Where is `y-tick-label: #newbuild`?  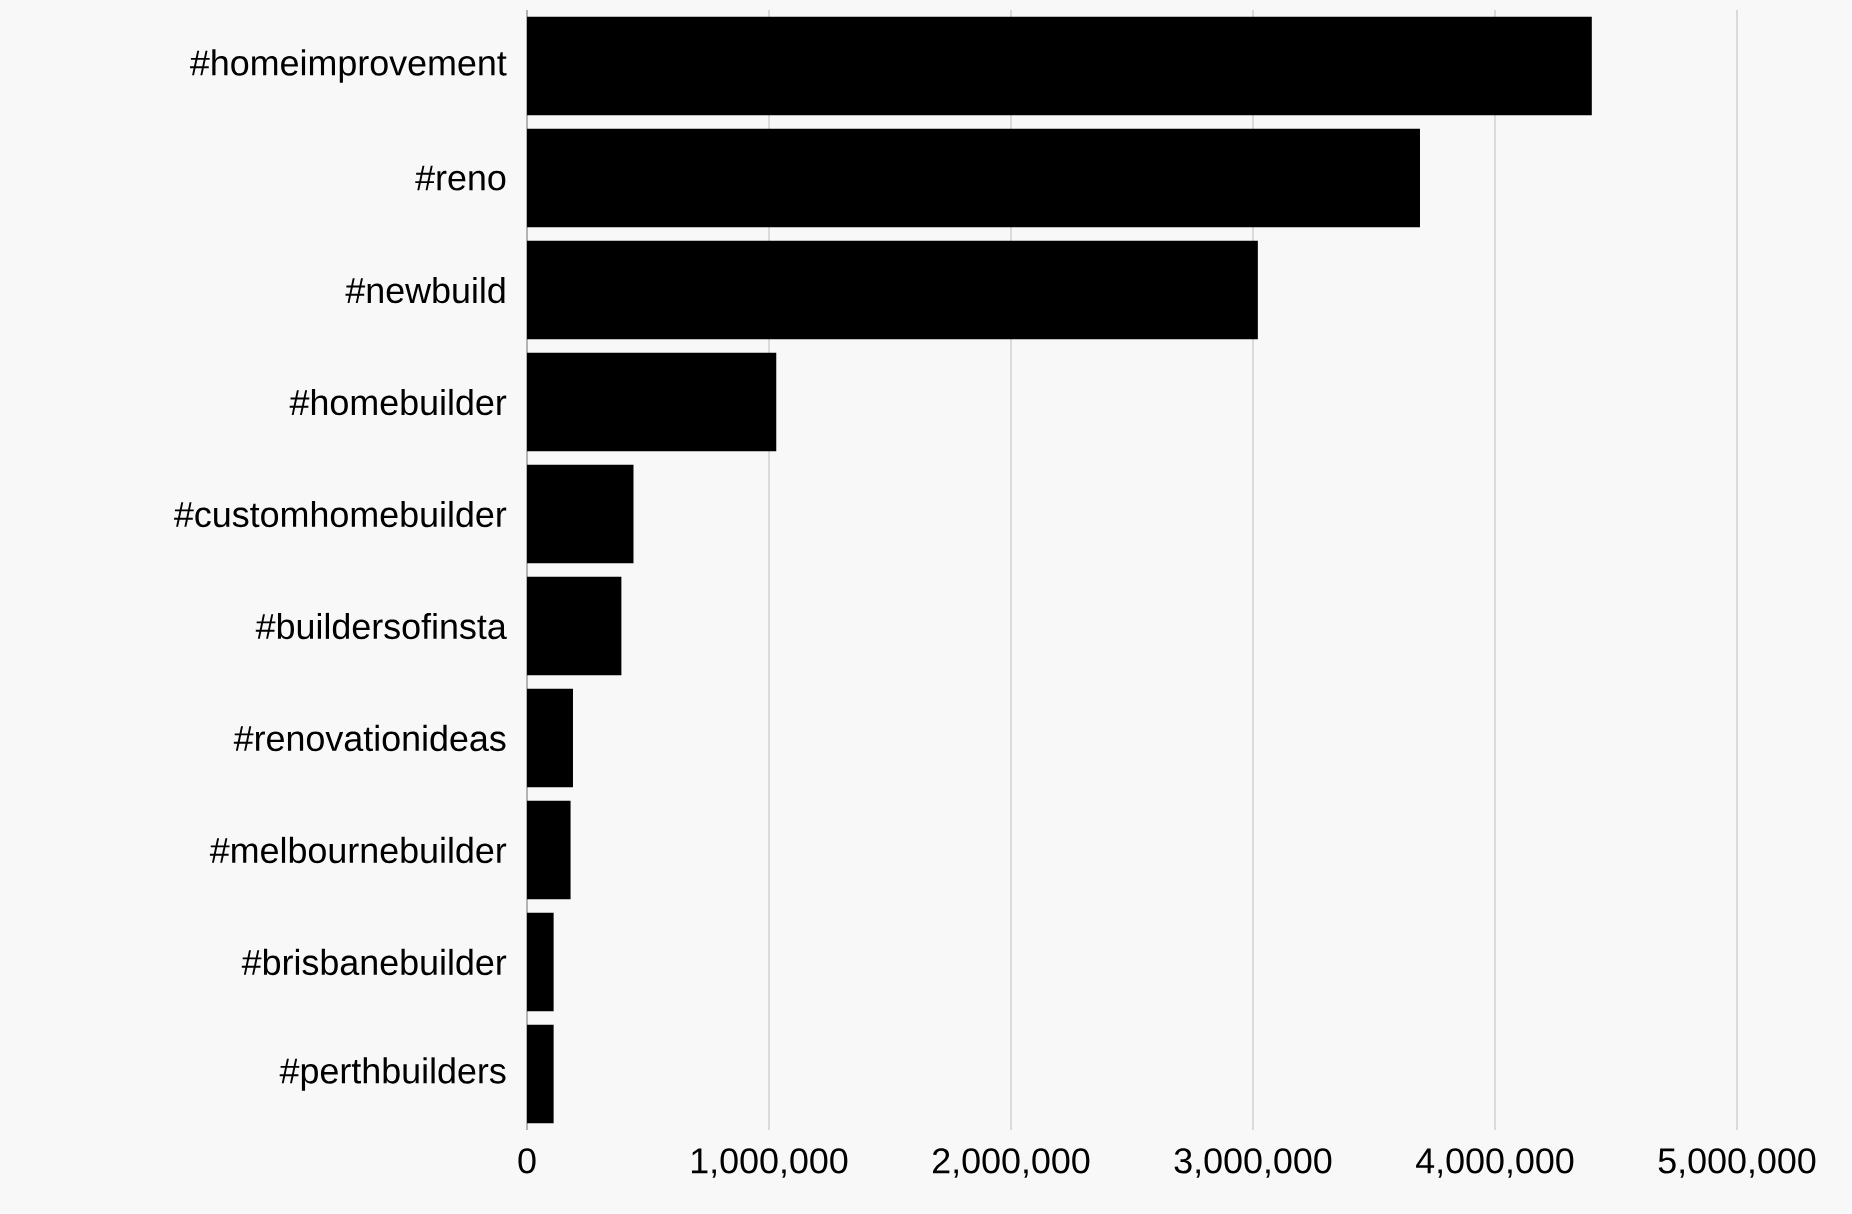
y-tick-label: #newbuild is located at coordinates (425, 290).